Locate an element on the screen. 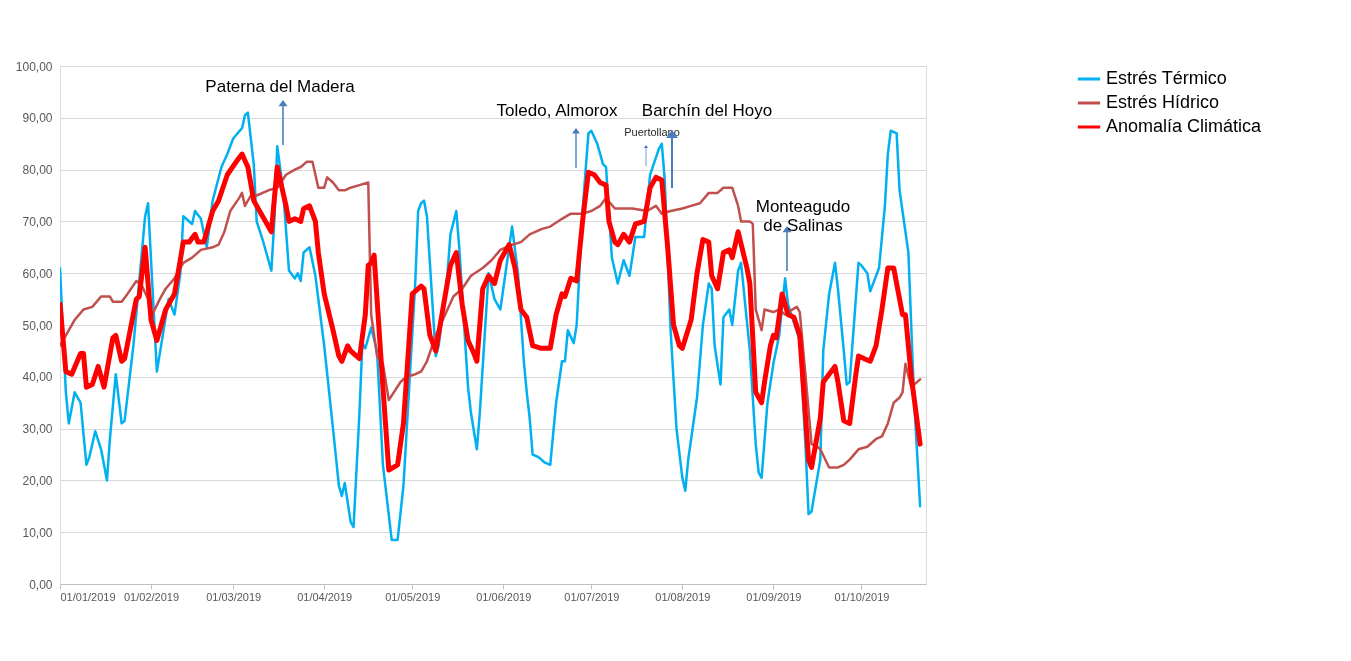  x-tick-label: 01/06/2019 is located at coordinates (504, 596).